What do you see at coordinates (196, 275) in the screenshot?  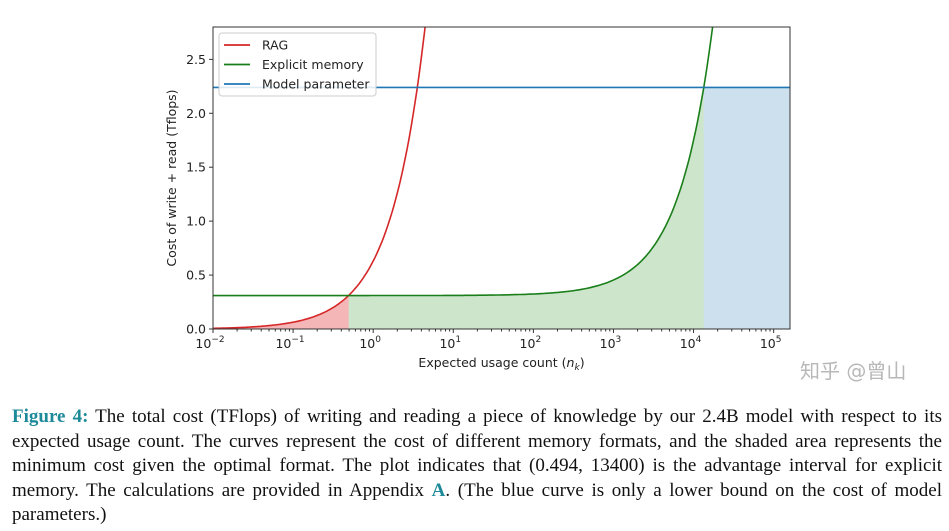 I see `y-tick-label: 0.5` at bounding box center [196, 275].